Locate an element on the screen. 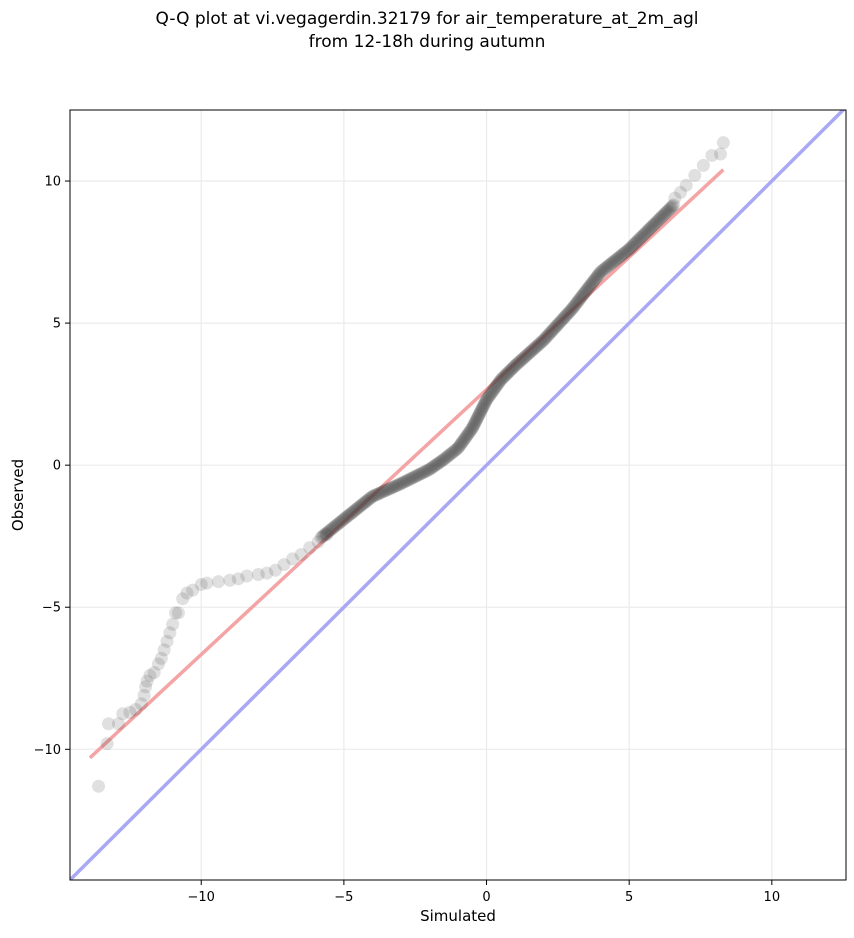  x-axis-label: Simulated is located at coordinates (458, 916).